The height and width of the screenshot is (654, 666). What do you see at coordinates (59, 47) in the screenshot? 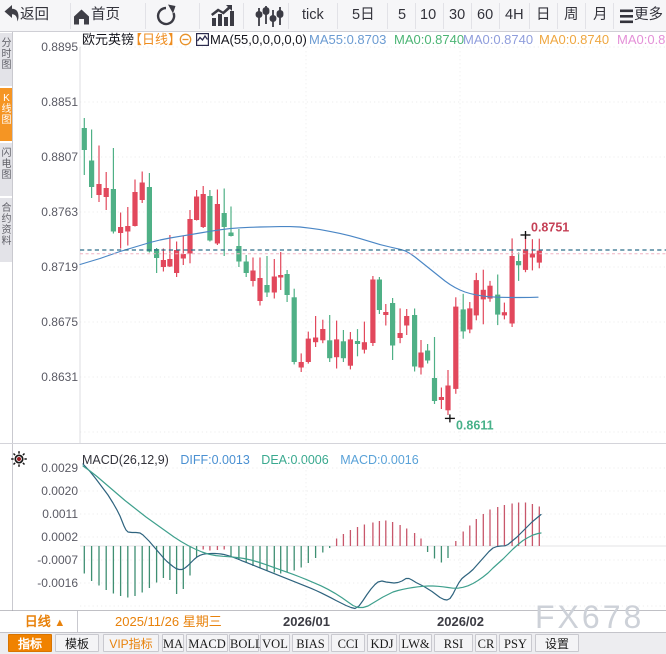
I see `svg-text: 0.8895` at bounding box center [59, 47].